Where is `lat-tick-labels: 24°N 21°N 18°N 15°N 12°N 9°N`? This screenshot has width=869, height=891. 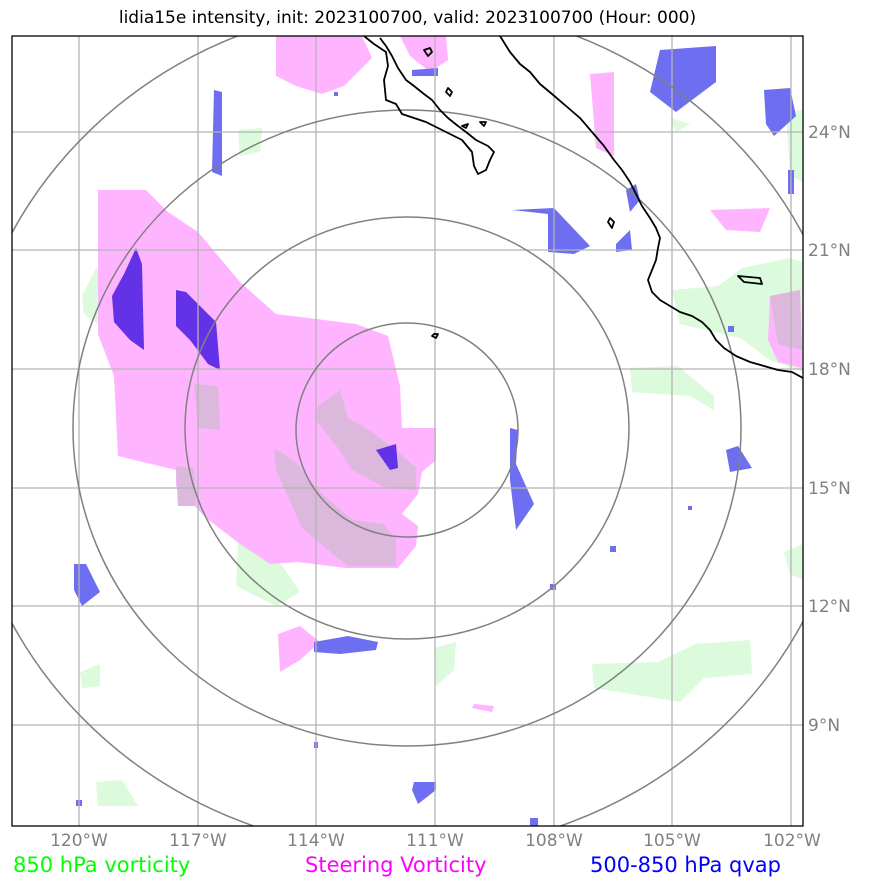 lat-tick-labels: 24°N 21°N 18°N 15°N 12°N 9°N is located at coordinates (829, 429).